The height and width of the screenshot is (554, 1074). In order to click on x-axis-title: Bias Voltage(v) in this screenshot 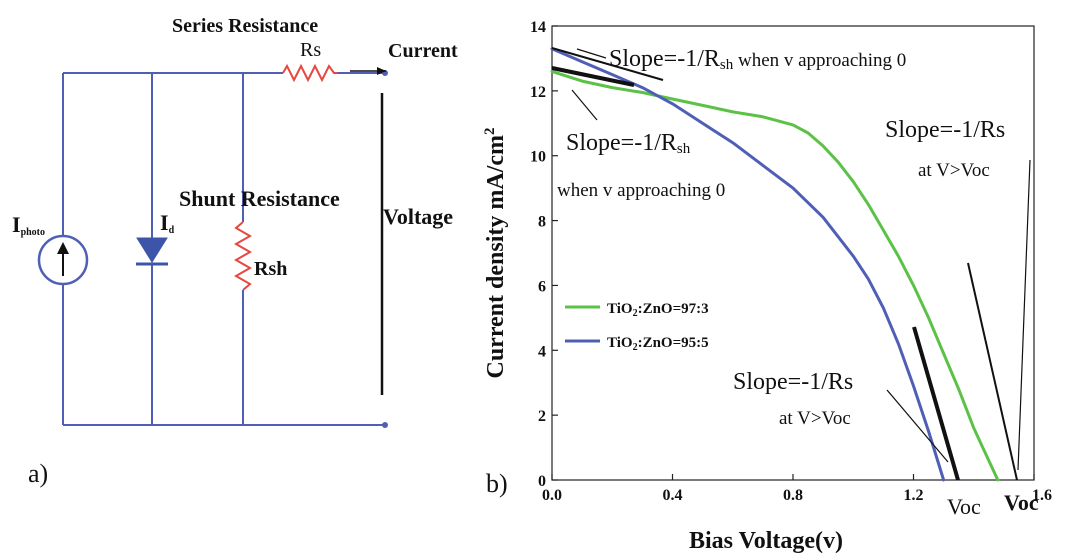, I will do `click(766, 541)`.